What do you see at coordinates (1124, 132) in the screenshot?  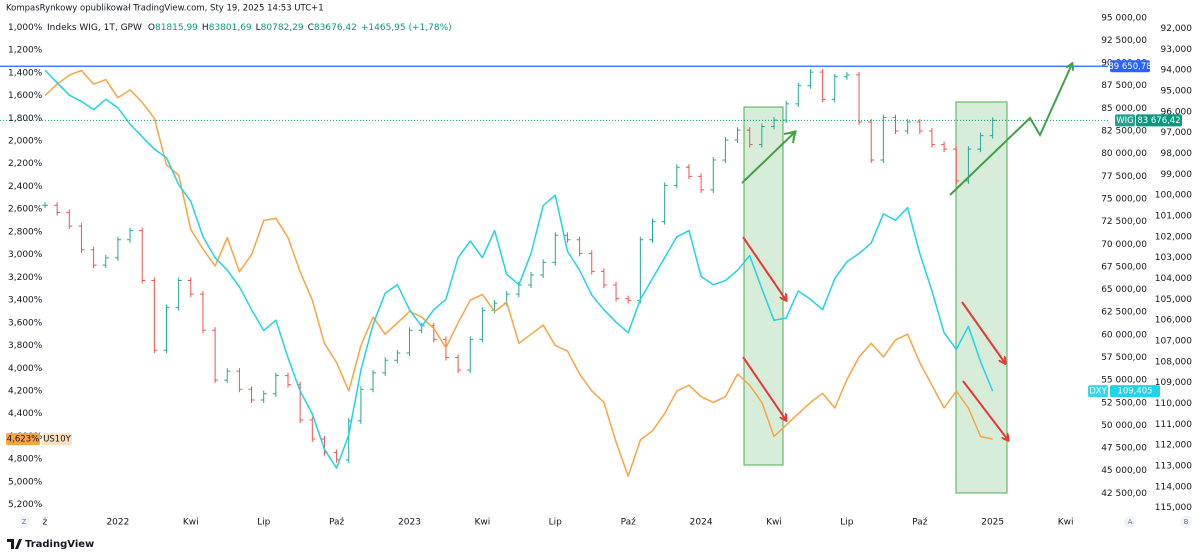 I see `y2-tick-label: 82 500,00` at bounding box center [1124, 132].